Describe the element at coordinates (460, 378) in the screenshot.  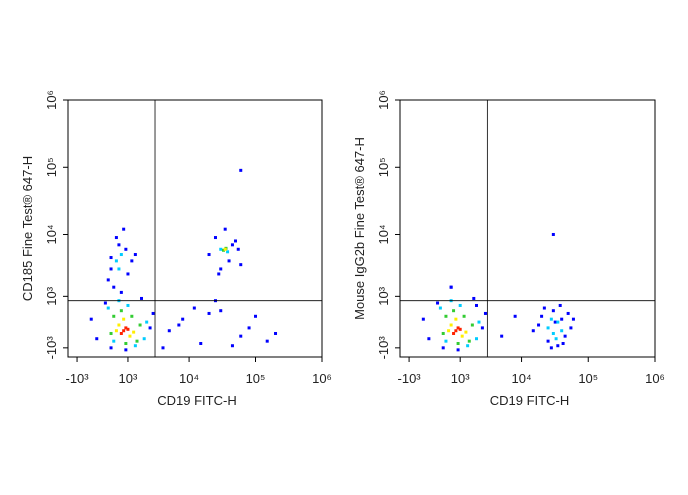
I see `x-tick-label: 10³` at that location.